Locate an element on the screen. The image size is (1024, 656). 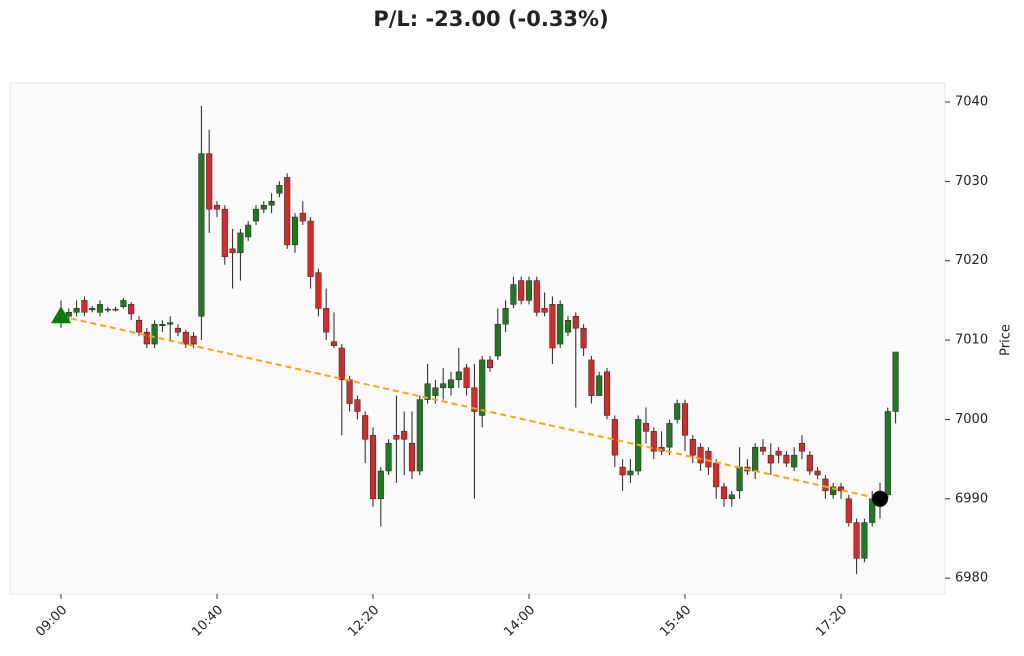
x-tick-label: 12:20 is located at coordinates (363, 621).